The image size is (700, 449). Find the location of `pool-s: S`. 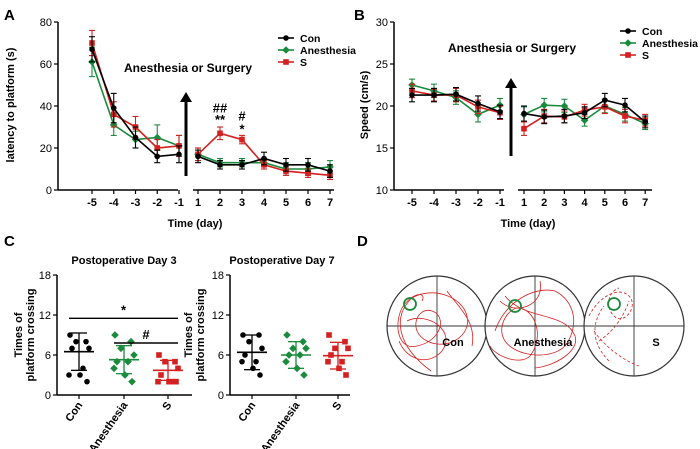

pool-s: S is located at coordinates (634, 326).